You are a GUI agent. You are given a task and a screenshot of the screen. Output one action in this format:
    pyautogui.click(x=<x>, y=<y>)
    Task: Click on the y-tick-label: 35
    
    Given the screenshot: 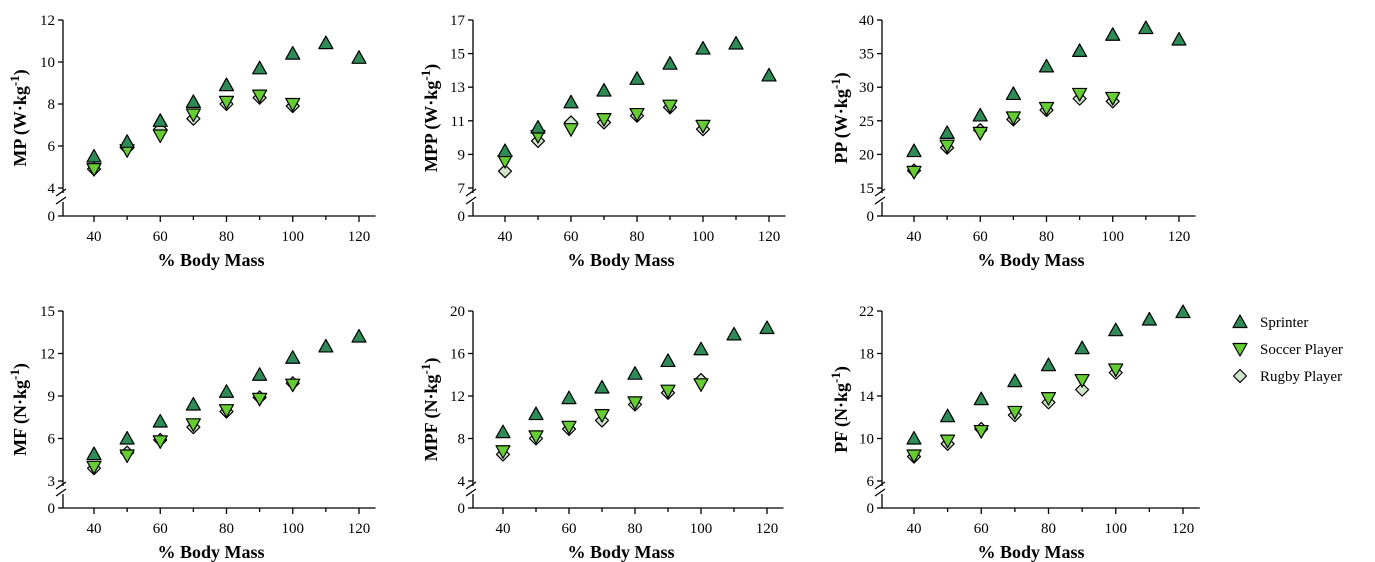 What is the action you would take?
    pyautogui.click(x=866, y=55)
    